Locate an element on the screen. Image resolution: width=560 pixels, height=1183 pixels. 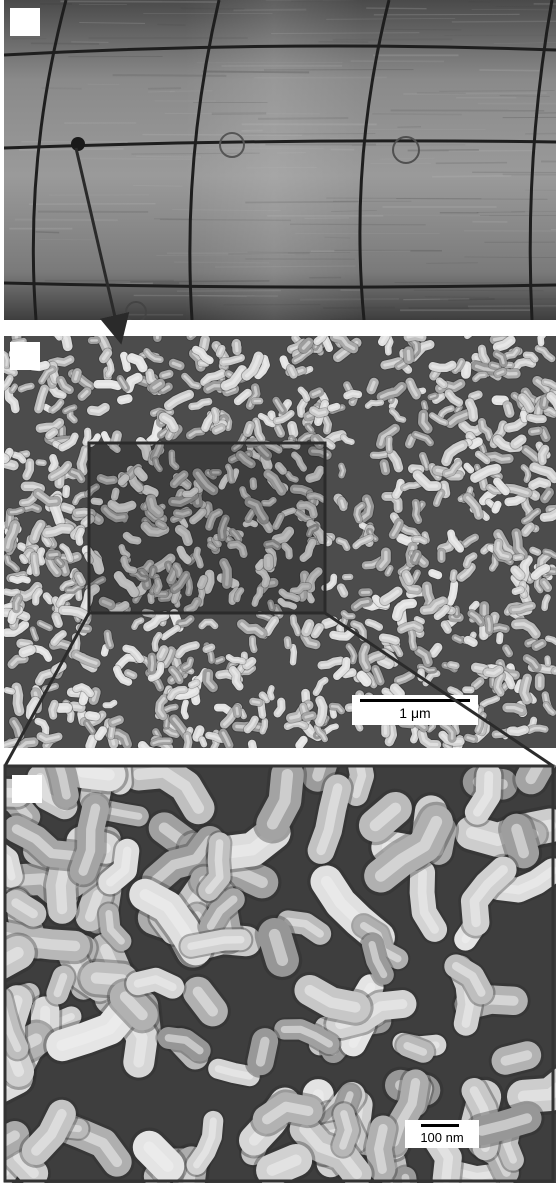
panel-label-c is located at coordinates (27, 789).